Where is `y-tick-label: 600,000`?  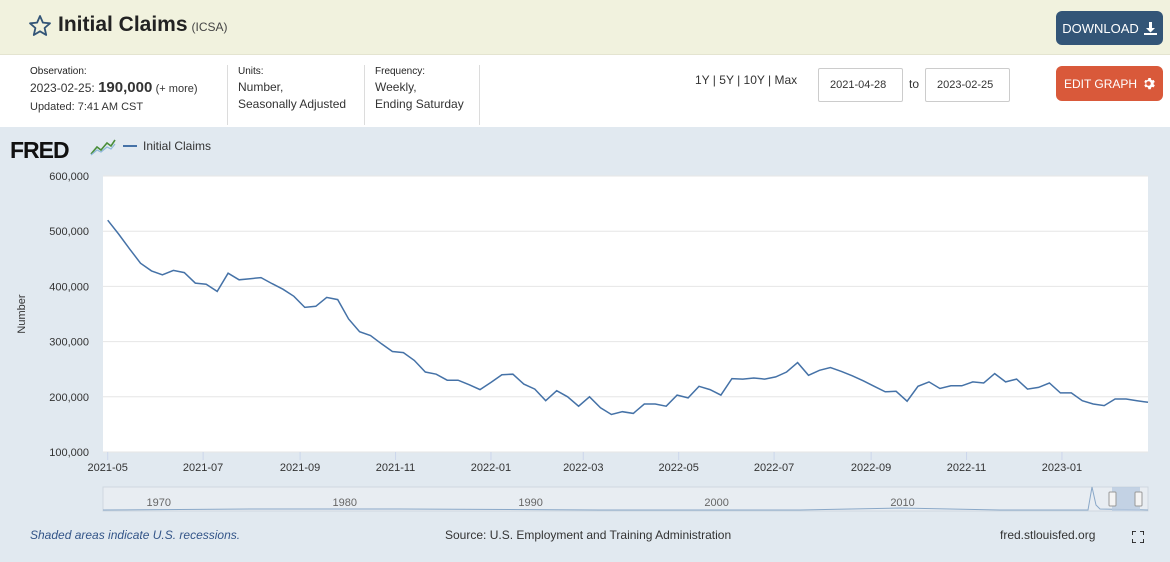
y-tick-label: 600,000 is located at coordinates (69, 177).